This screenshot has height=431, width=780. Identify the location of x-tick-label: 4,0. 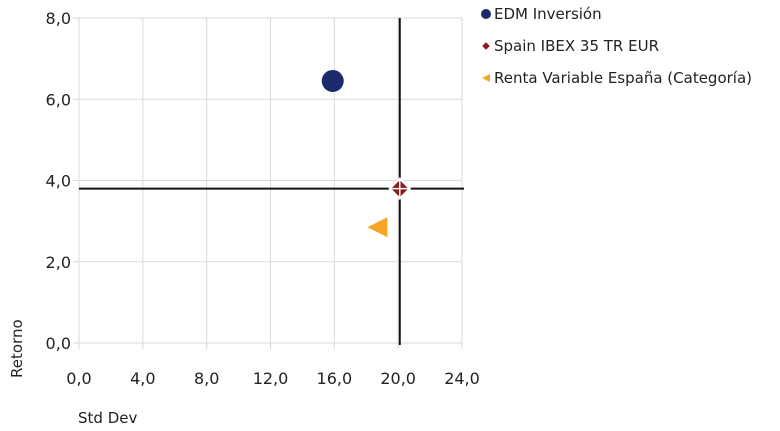
(142, 378).